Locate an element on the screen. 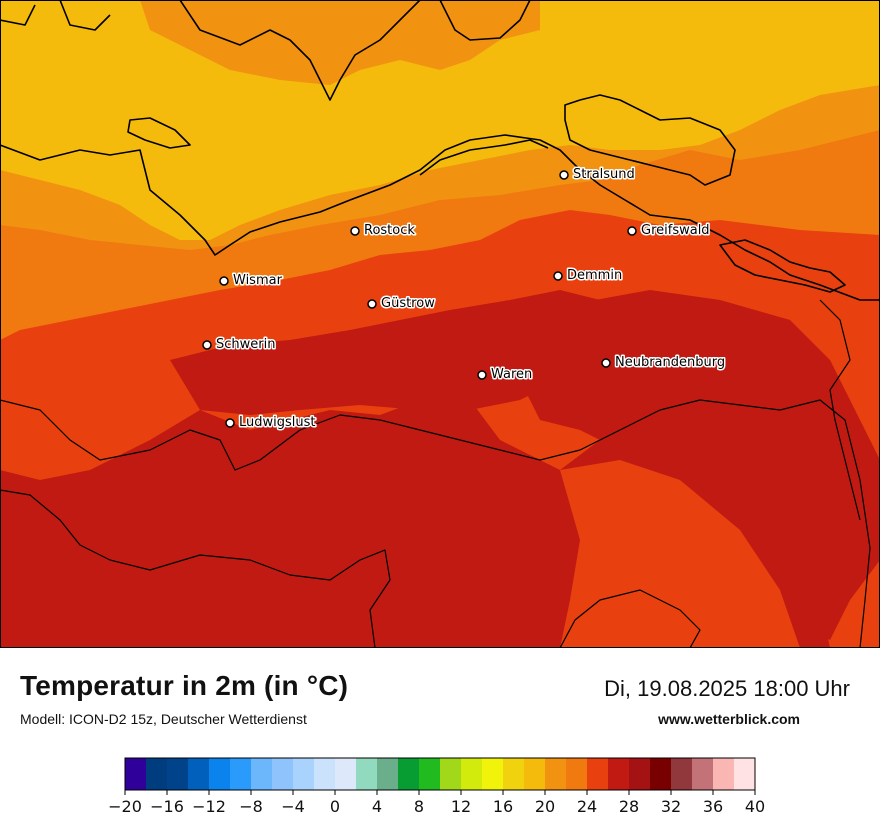 This screenshot has width=880, height=830. legend-tick-label: −20 is located at coordinates (125, 806).